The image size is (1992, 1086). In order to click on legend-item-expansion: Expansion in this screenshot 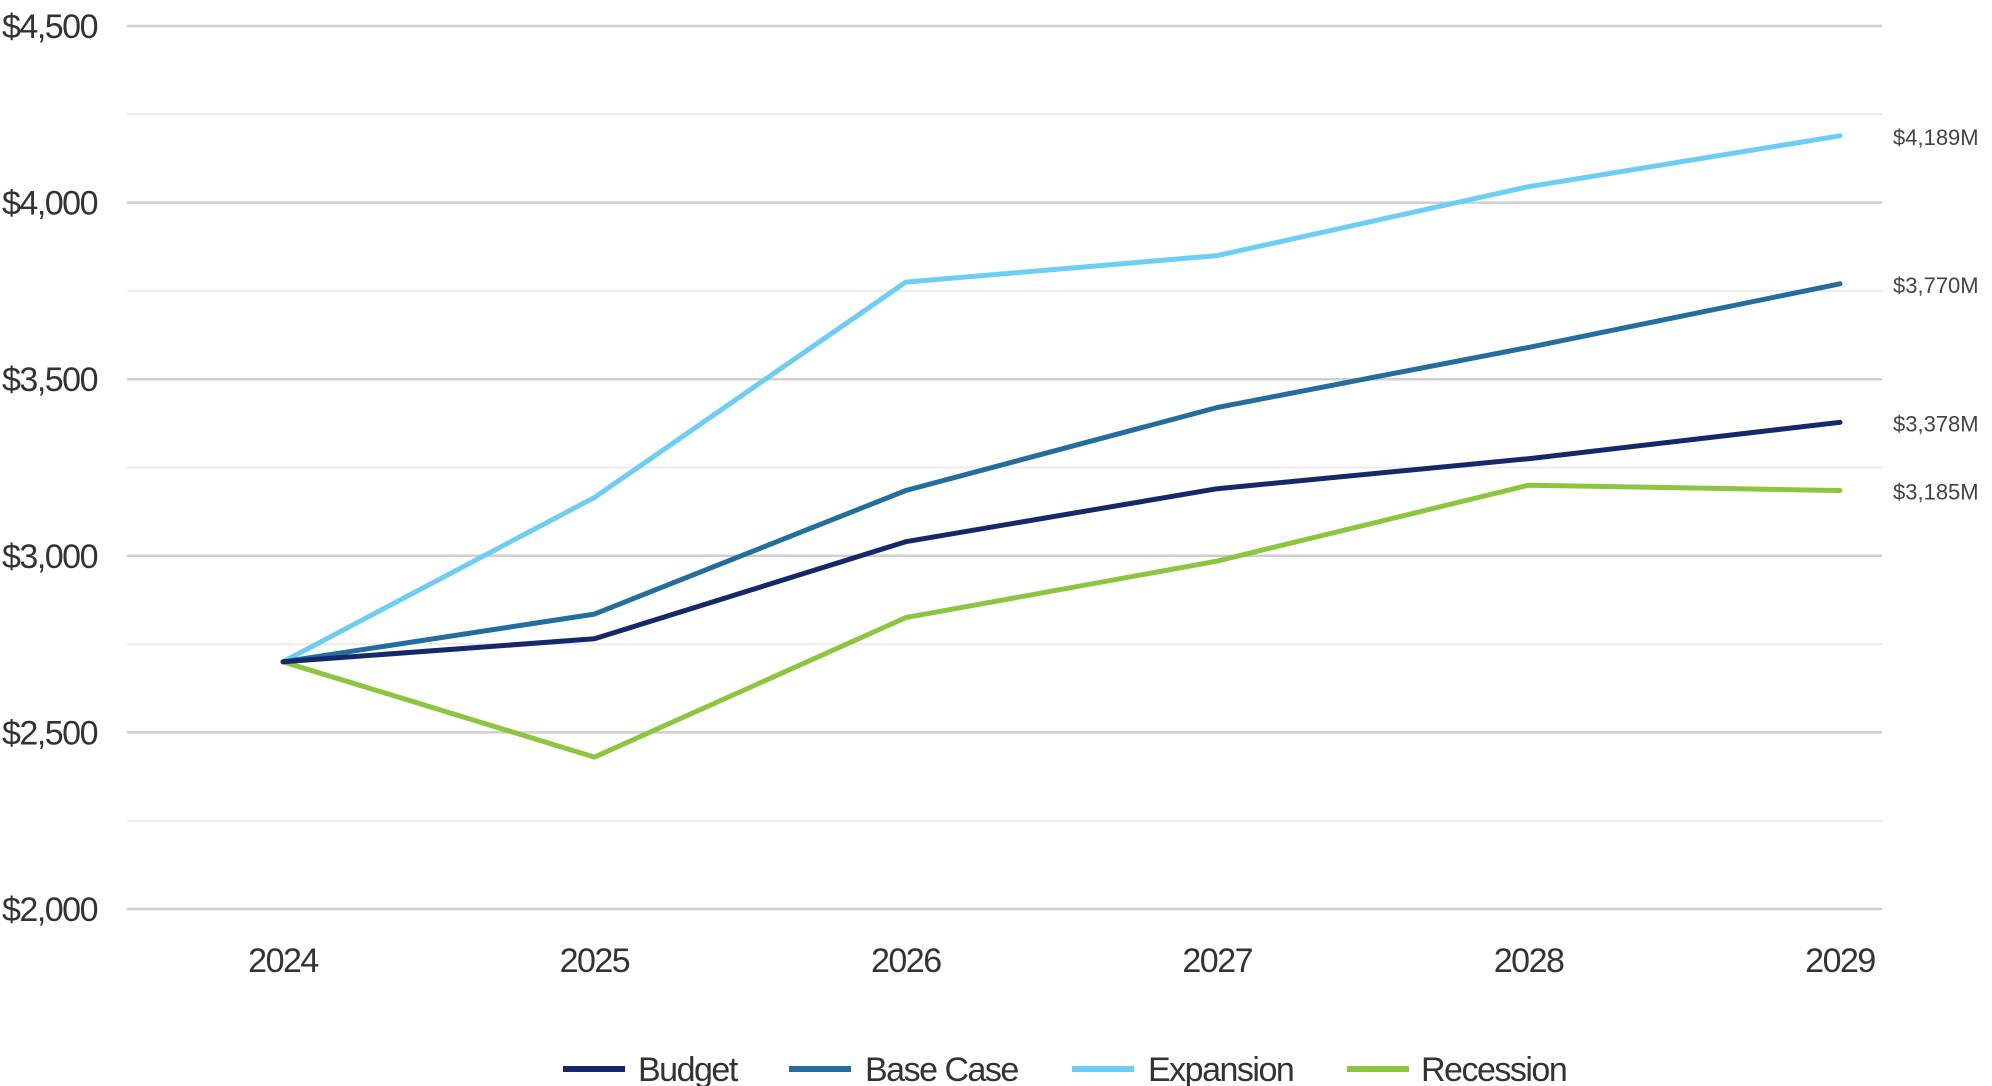, I will do `click(1183, 1068)`.